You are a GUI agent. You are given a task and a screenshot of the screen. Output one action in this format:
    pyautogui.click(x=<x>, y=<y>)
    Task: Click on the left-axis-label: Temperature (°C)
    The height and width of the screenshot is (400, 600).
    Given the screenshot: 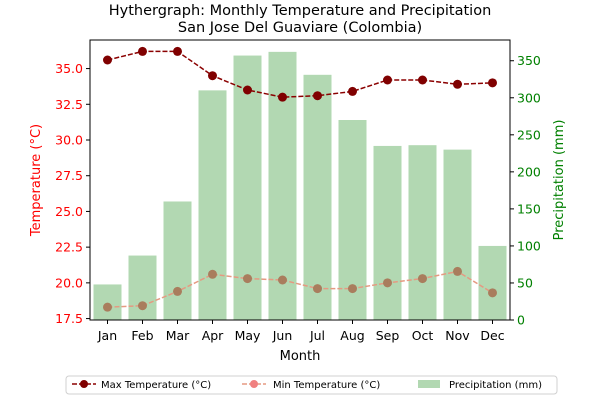 What is the action you would take?
    pyautogui.click(x=36, y=180)
    